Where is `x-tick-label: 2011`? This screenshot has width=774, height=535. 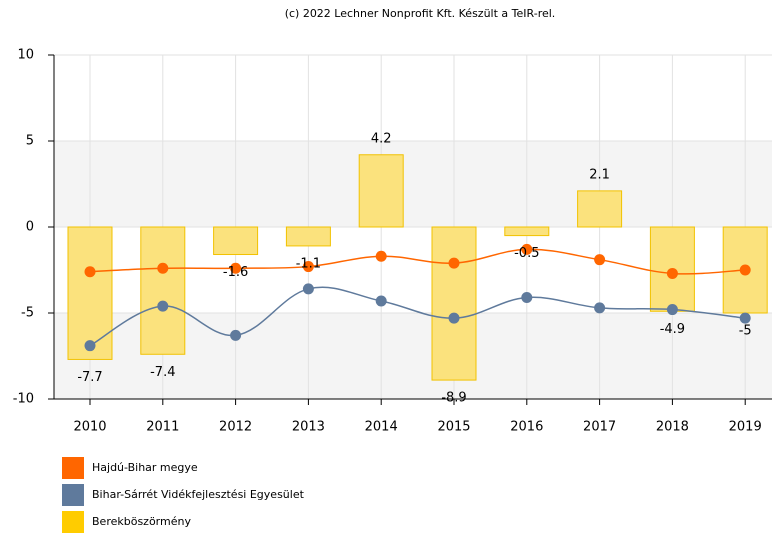 x-tick-label: 2011 is located at coordinates (162, 427).